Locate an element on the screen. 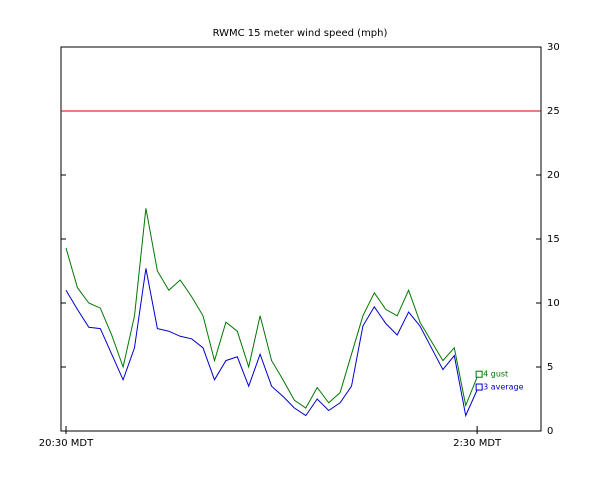 The height and width of the screenshot is (480, 600). y-tick-label: 10 is located at coordinates (553, 303).